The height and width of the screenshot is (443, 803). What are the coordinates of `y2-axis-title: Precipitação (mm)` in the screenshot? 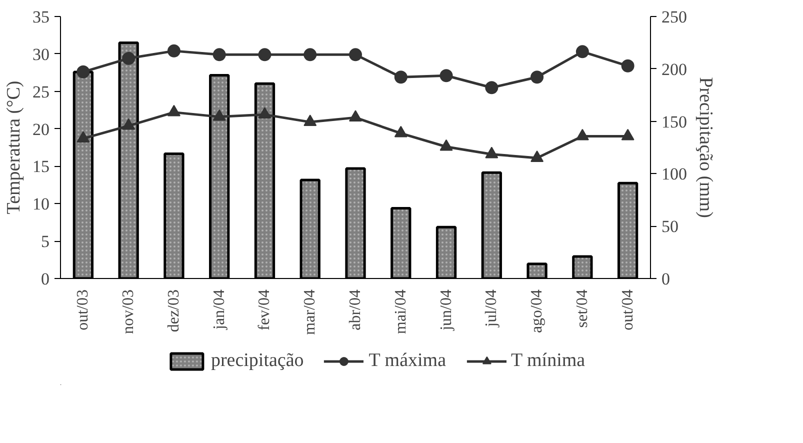 It's located at (705, 147).